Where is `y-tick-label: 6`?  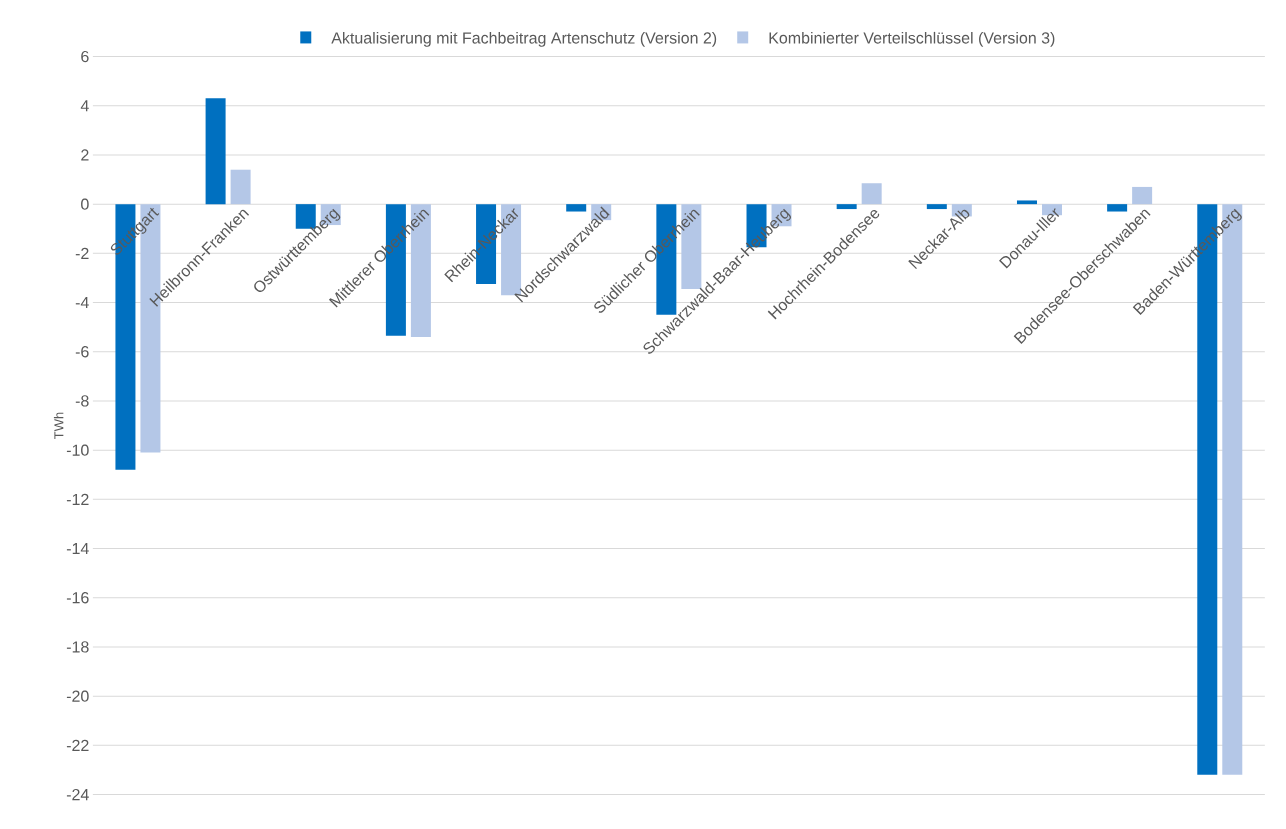
y-tick-label: 6 is located at coordinates (85, 56).